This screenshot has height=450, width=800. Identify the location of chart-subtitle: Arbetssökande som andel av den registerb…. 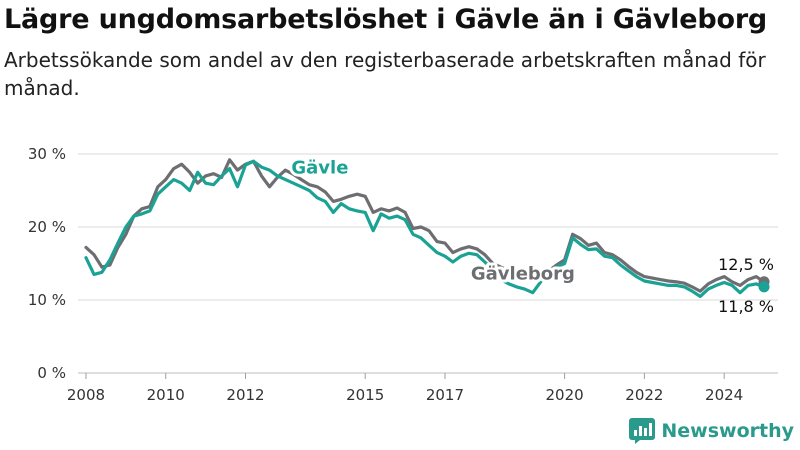
(385, 74).